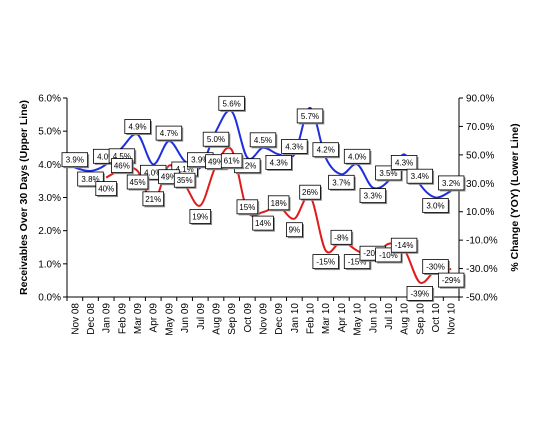  What do you see at coordinates (389, 316) in the screenshot?
I see `x-tick-label: Jul 10` at bounding box center [389, 316].